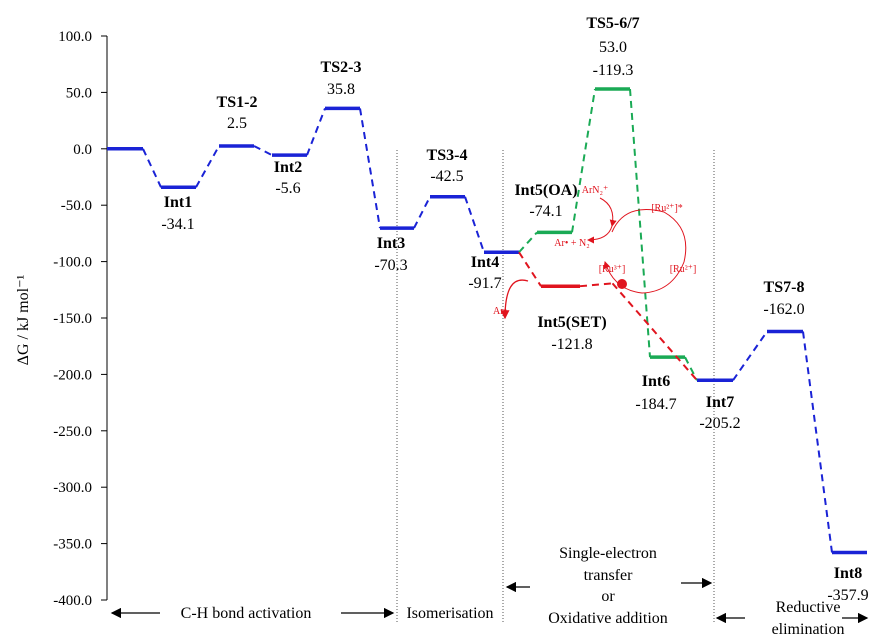 This screenshot has height=639, width=872. What do you see at coordinates (609, 575) in the screenshot?
I see `region-set-line2: transfer` at bounding box center [609, 575].